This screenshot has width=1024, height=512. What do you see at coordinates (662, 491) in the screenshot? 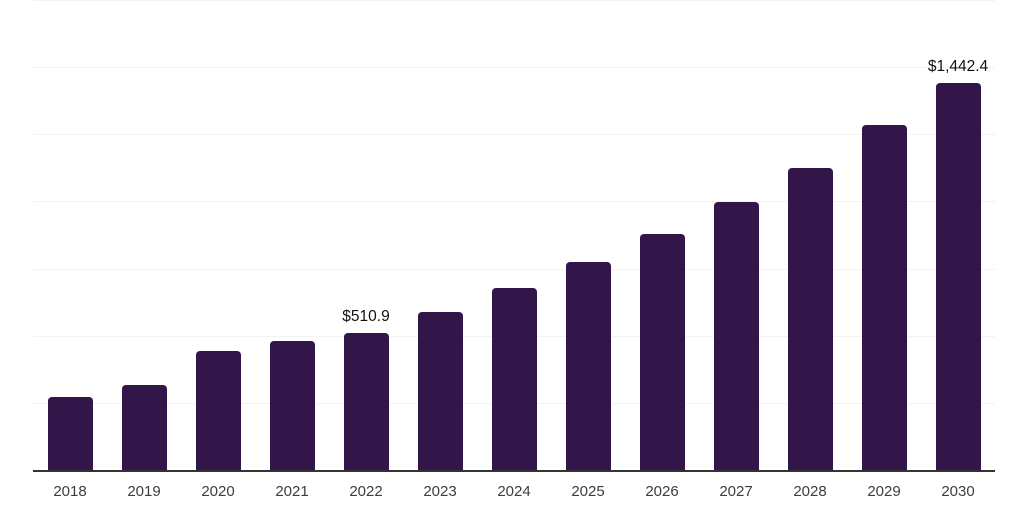
I see `x-tick-label-2026: 2026` at bounding box center [662, 491].